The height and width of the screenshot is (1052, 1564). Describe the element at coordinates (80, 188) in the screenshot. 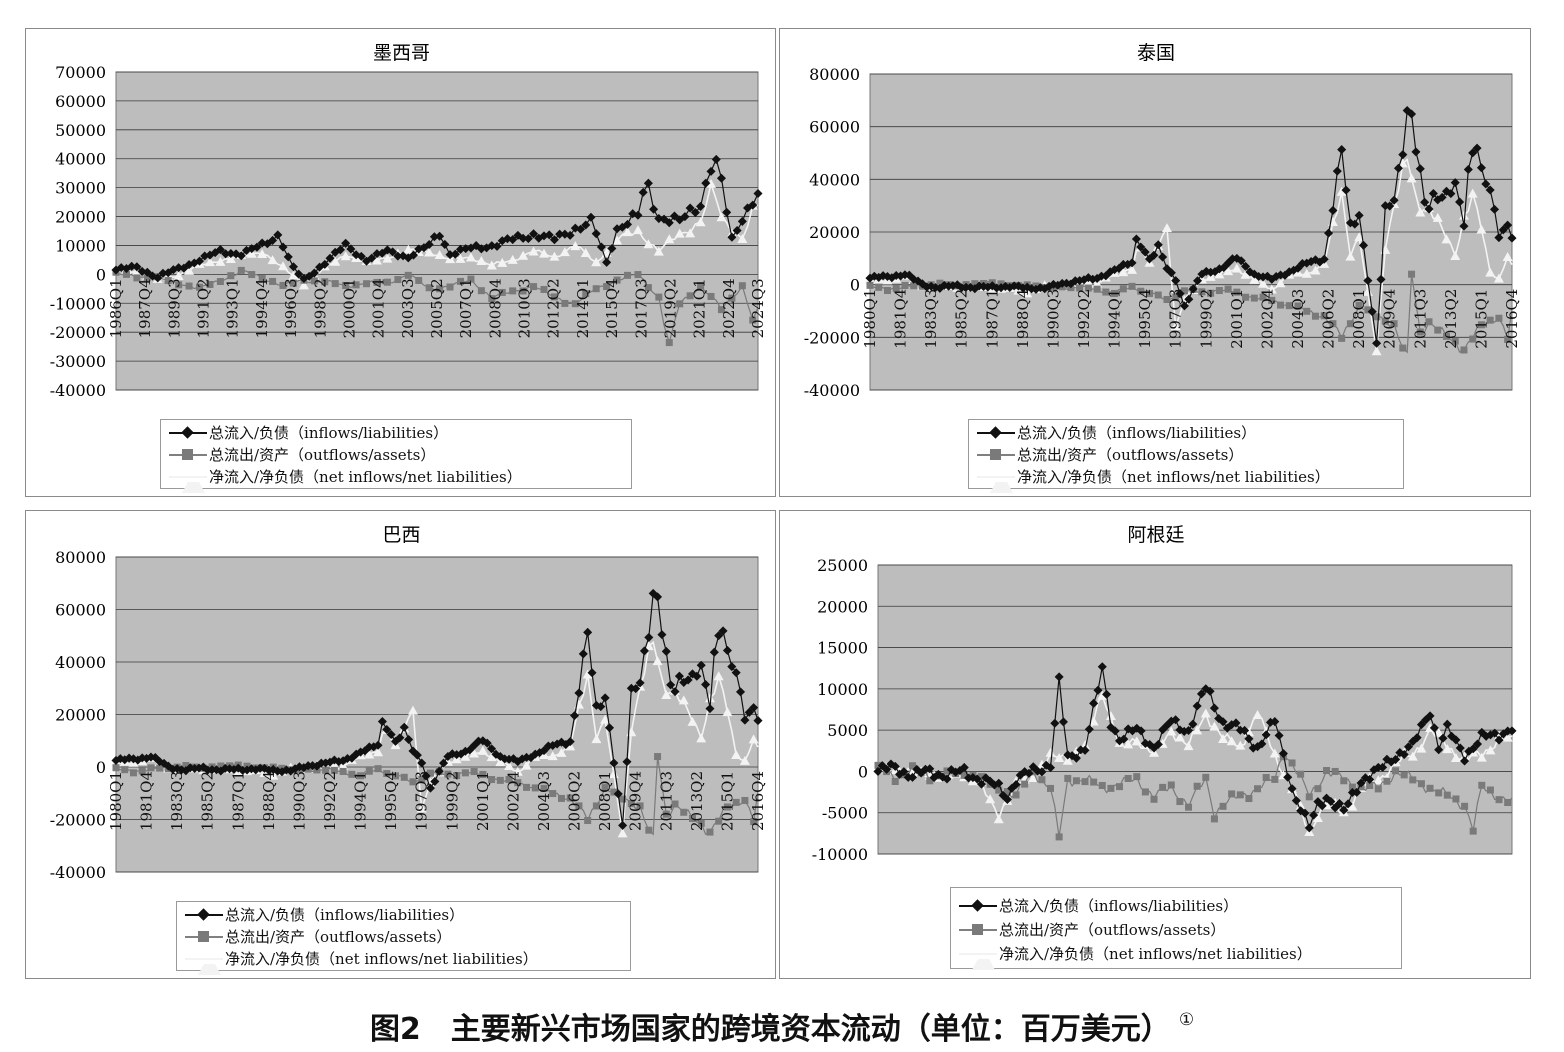

I see `y-tick-label: 30000` at that location.